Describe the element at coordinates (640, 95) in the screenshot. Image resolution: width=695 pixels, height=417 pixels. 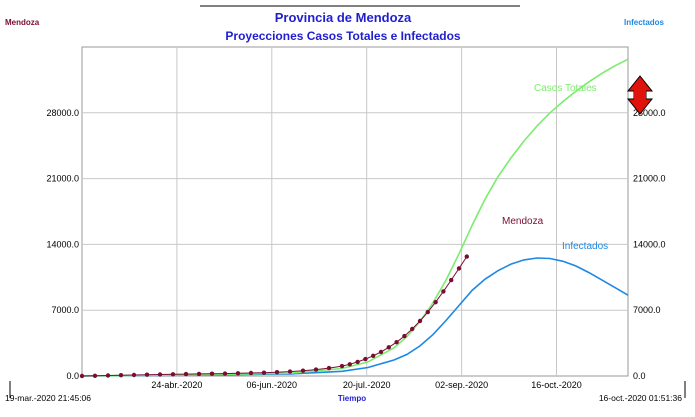
I see `scale-arrow-icon` at that location.